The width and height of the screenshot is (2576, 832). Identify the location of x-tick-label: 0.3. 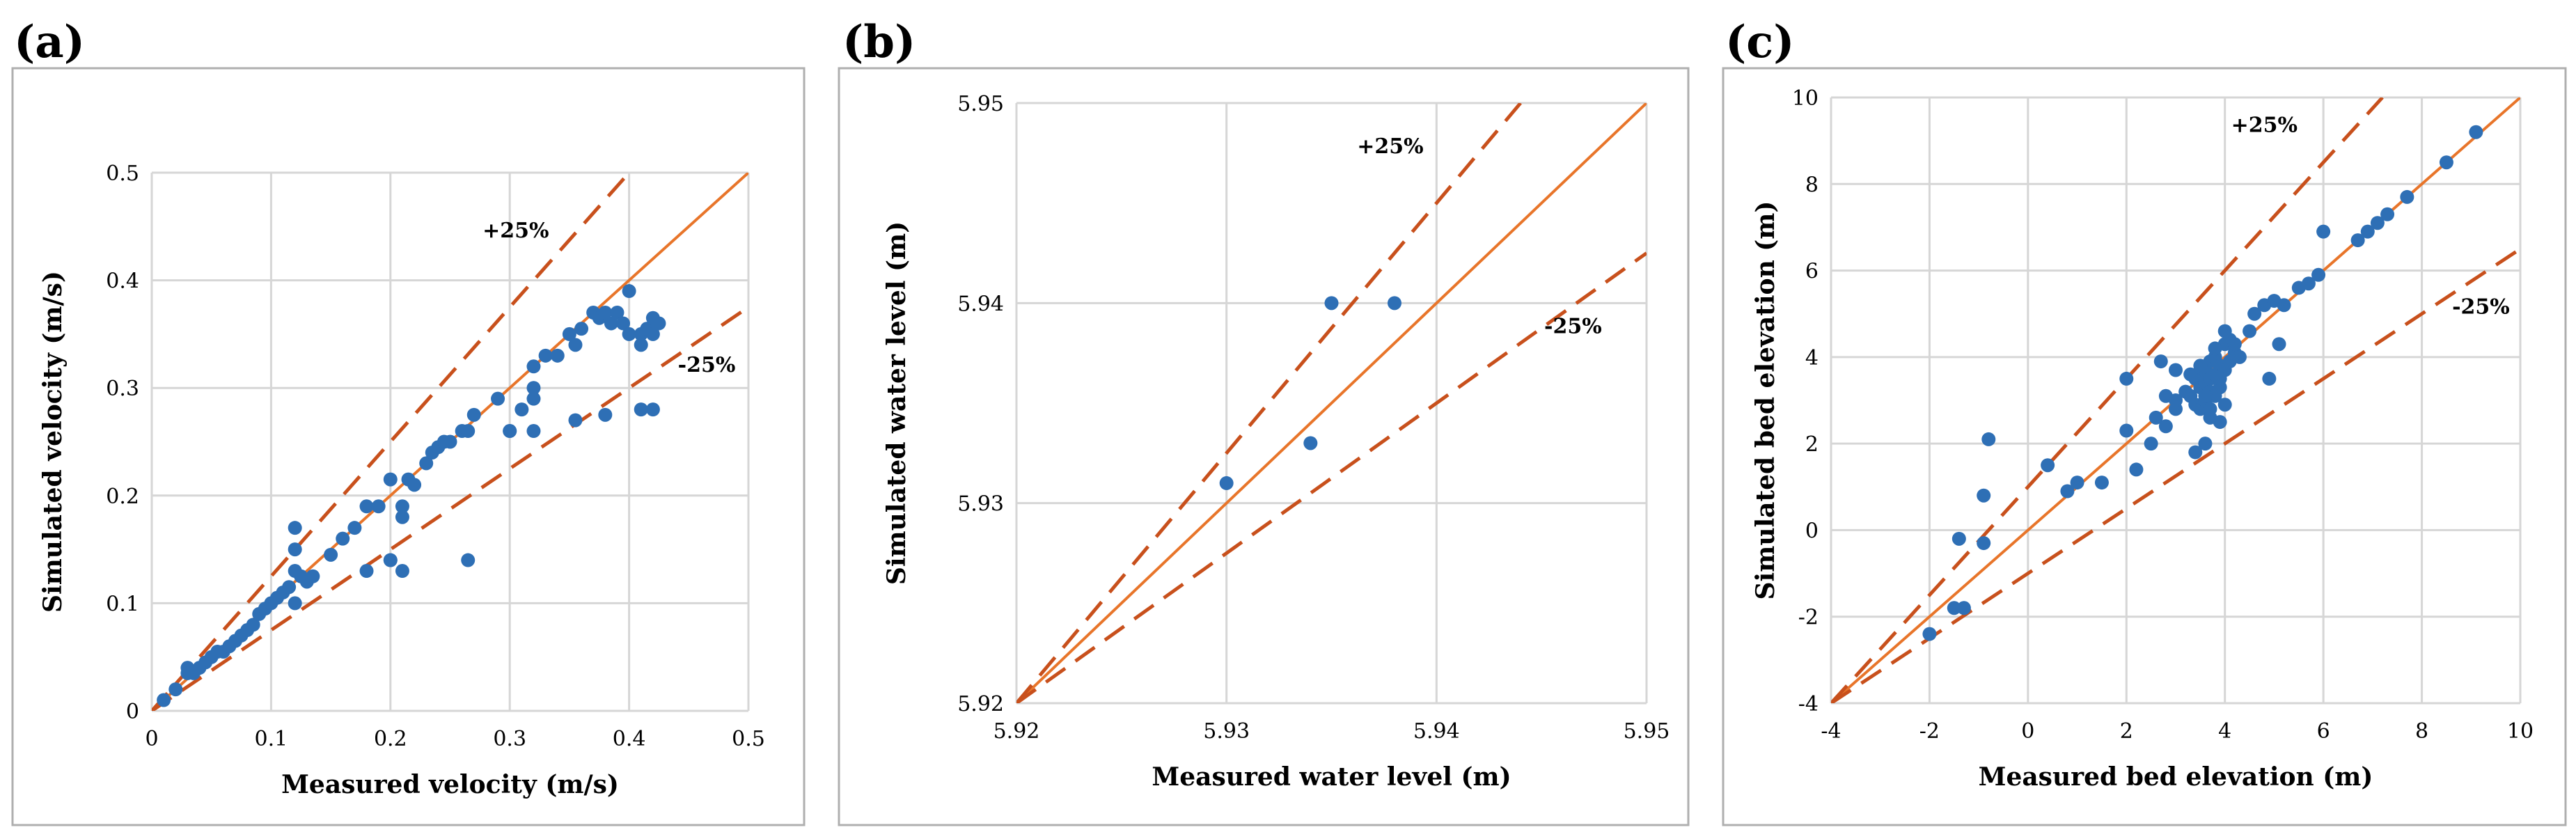
(509, 739).